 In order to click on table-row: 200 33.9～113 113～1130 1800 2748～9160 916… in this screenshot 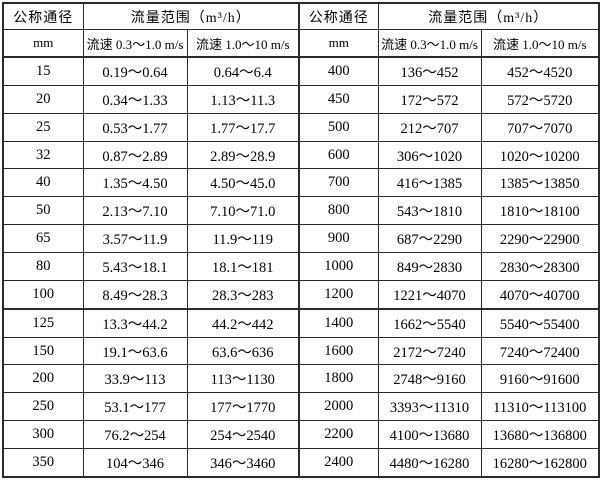, I will do `click(301, 379)`.